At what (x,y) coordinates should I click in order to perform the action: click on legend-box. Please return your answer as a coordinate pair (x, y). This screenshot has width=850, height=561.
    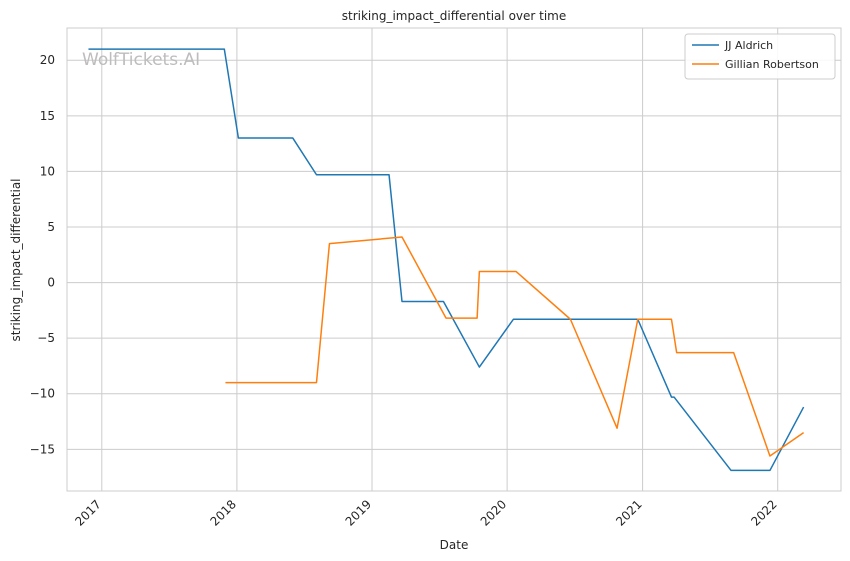
    Looking at the image, I should click on (760, 56).